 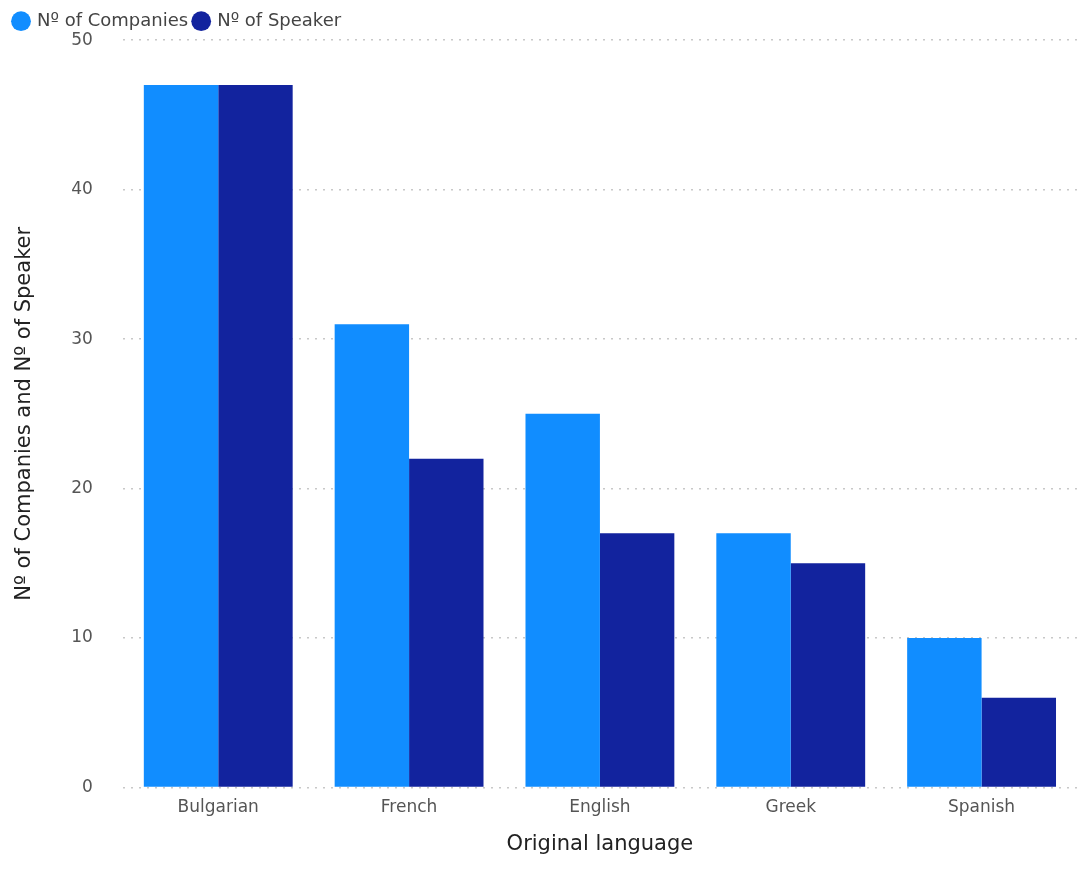 What do you see at coordinates (113, 19) in the screenshot?
I see `legend-label: Nº of Companies` at bounding box center [113, 19].